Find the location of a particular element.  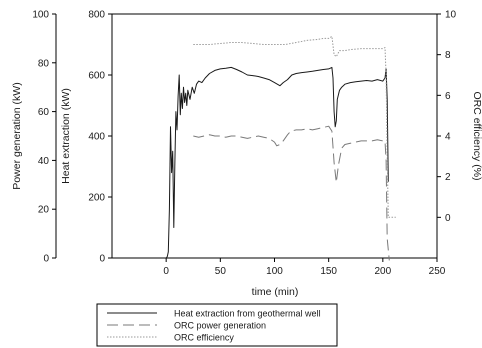

eff-tick-label: 10 is located at coordinates (451, 15).